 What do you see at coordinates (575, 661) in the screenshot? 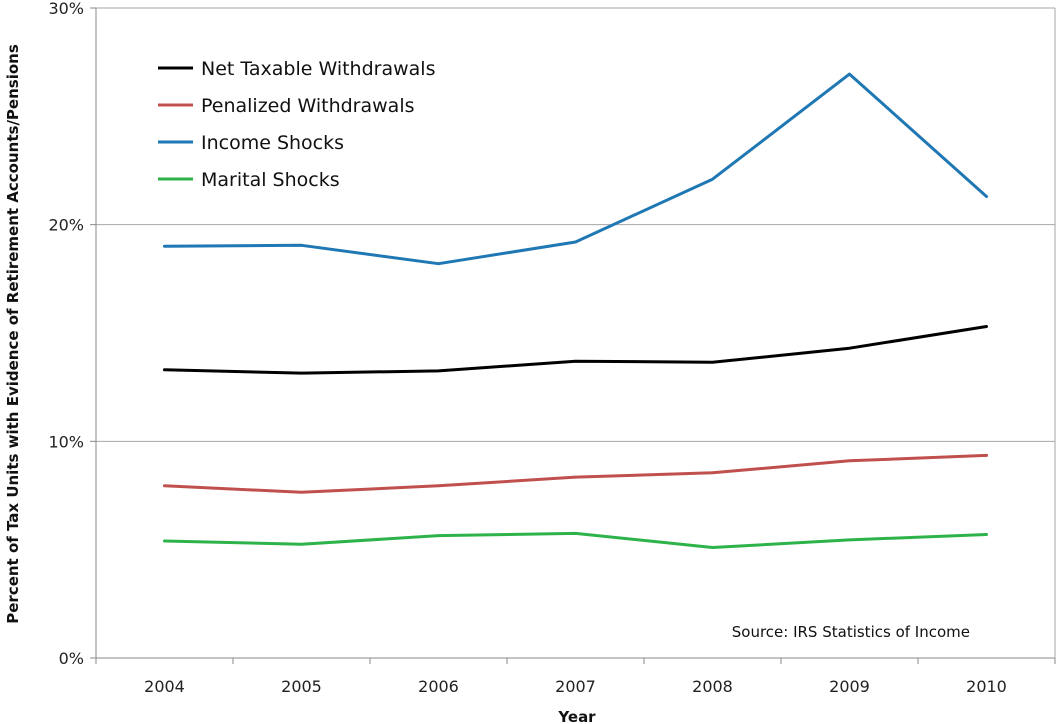
I see `x-axis-ticks` at bounding box center [575, 661].